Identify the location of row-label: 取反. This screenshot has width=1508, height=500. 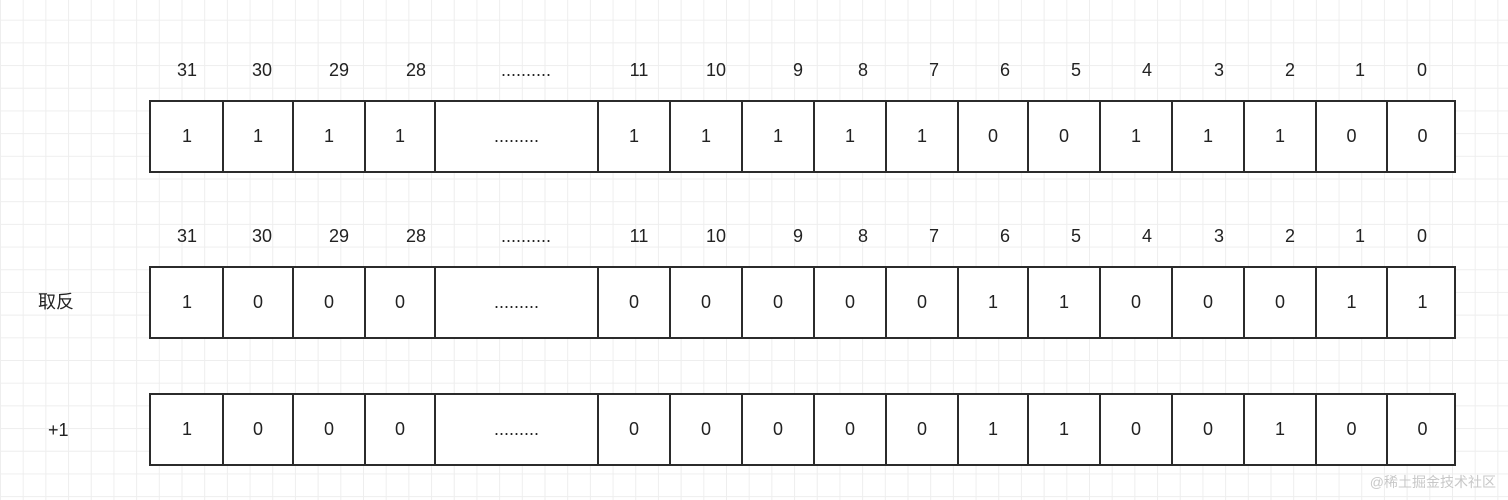
(56, 302).